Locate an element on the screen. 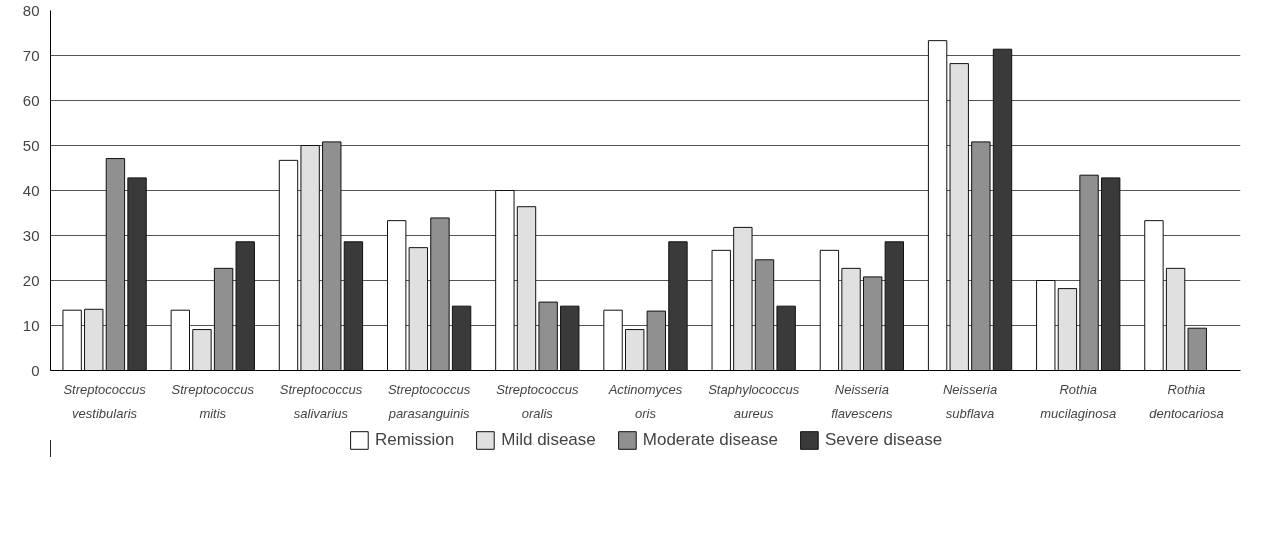 The image size is (1282, 535). category-label: Staphylococcus aureus is located at coordinates (754, 401).